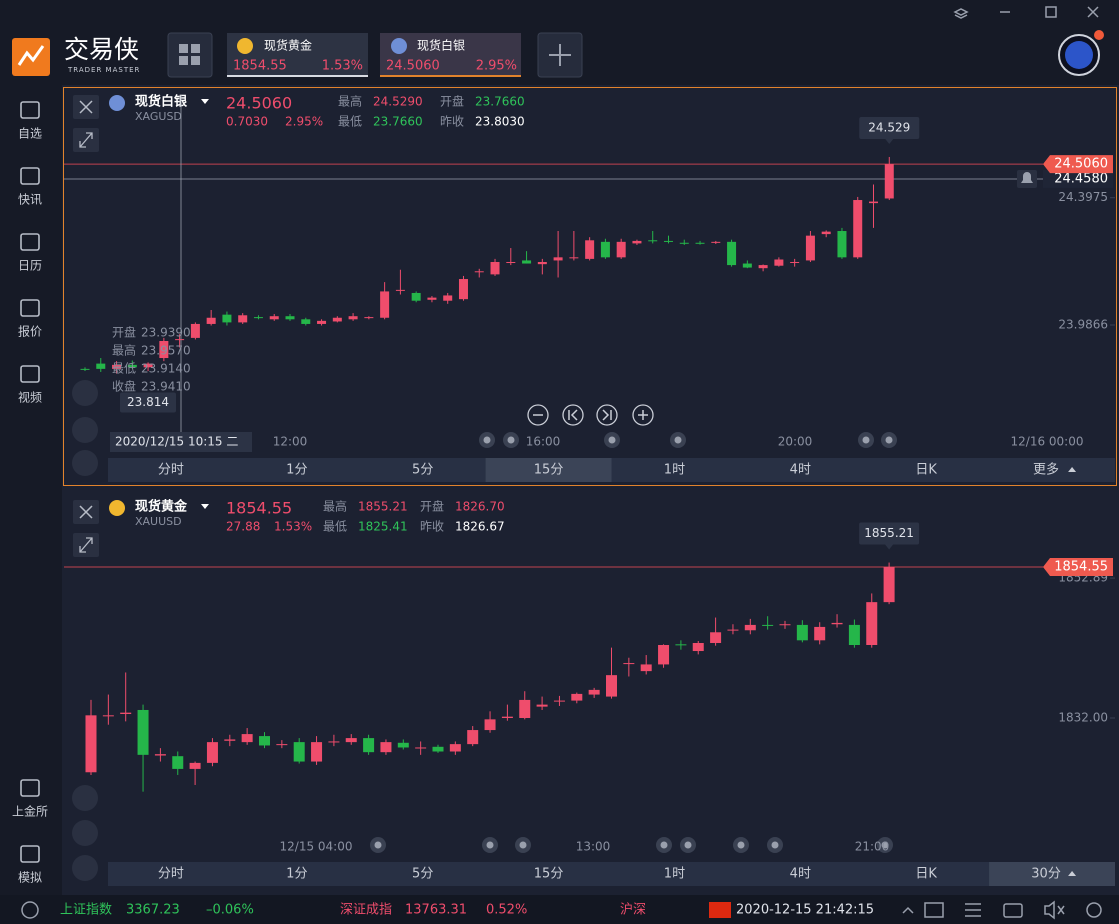 The image size is (1119, 924). I want to click on index-name: 上证指数, so click(86, 910).